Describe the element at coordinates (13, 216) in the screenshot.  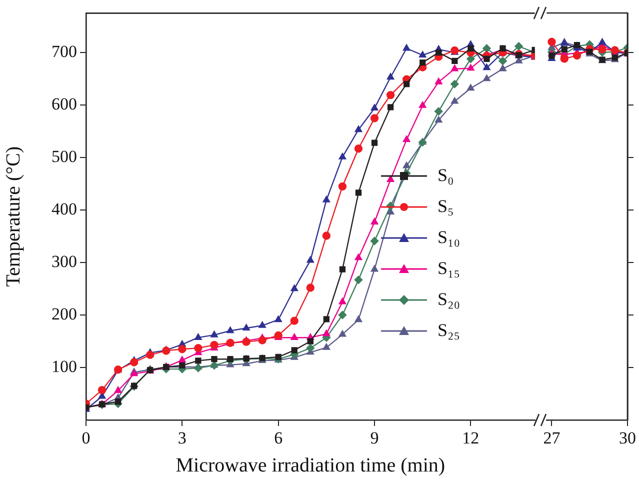
I see `y-axis-title: Temperature (°C)` at that location.